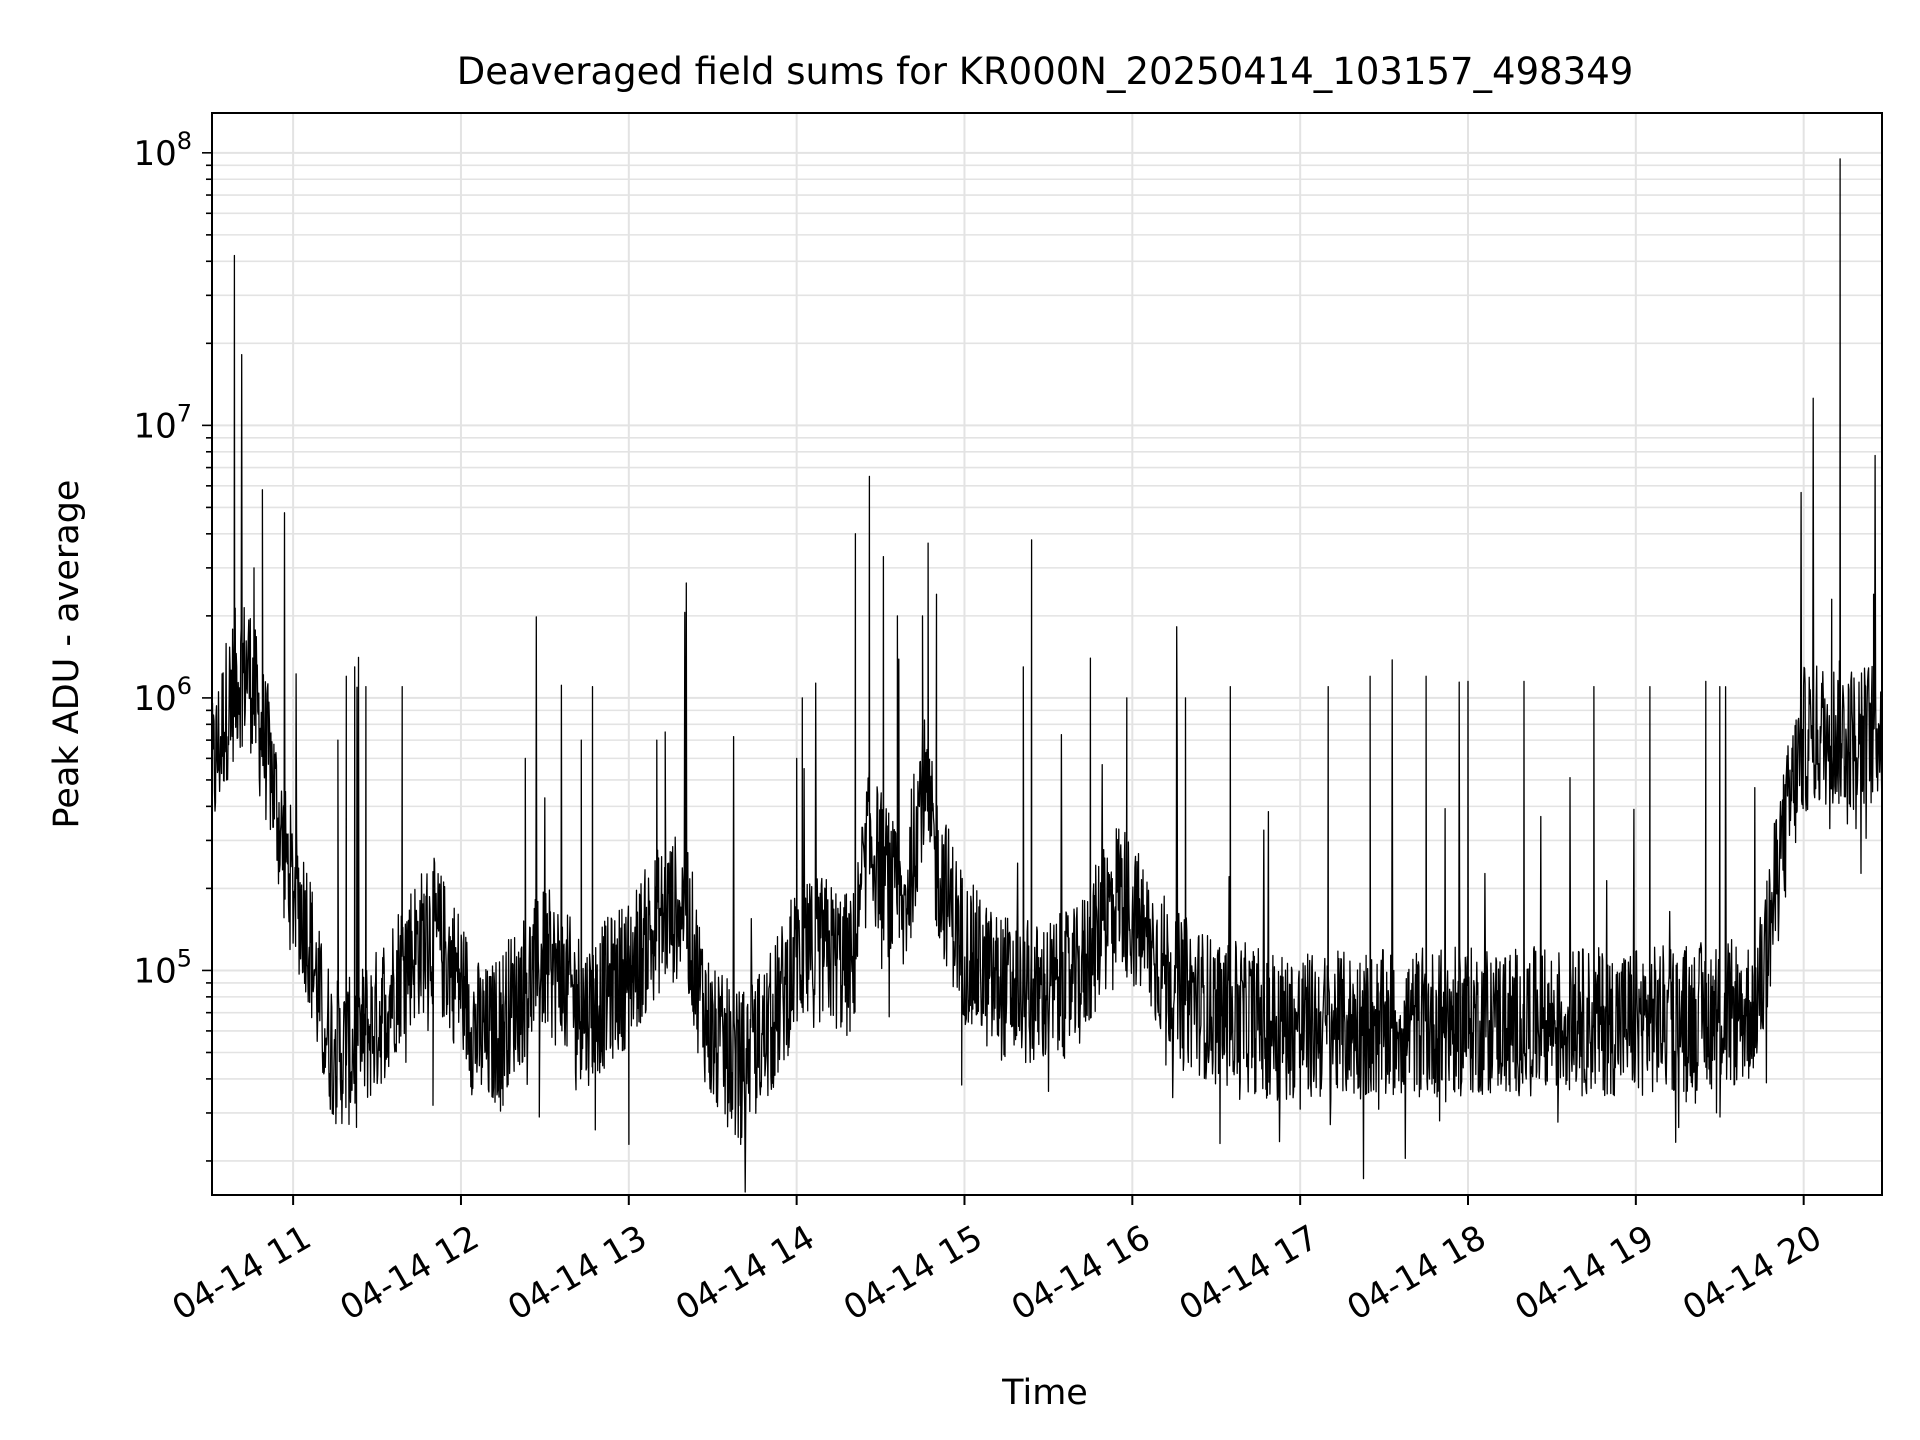 The width and height of the screenshot is (1920, 1440). I want to click on y-tick-exponent: 7, so click(184, 413).